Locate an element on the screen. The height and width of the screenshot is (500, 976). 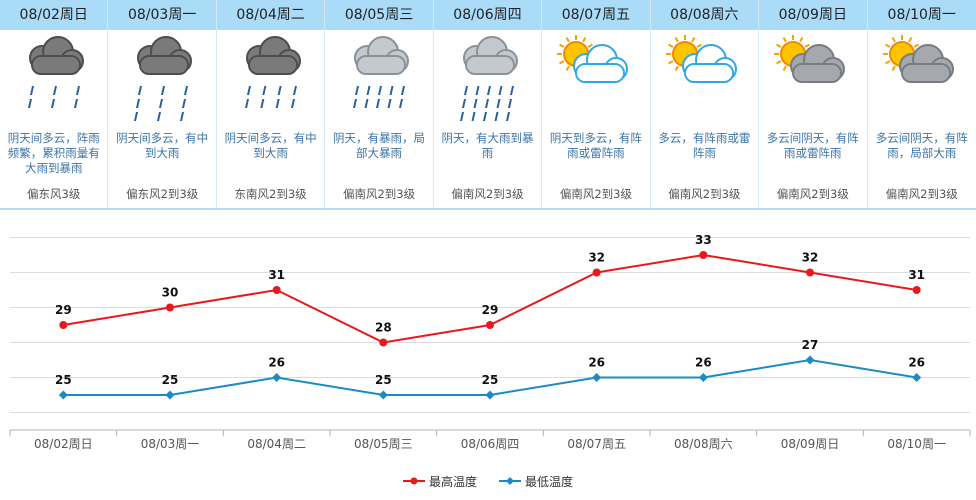
forecast-date: 08/10周一 is located at coordinates (921, 15).